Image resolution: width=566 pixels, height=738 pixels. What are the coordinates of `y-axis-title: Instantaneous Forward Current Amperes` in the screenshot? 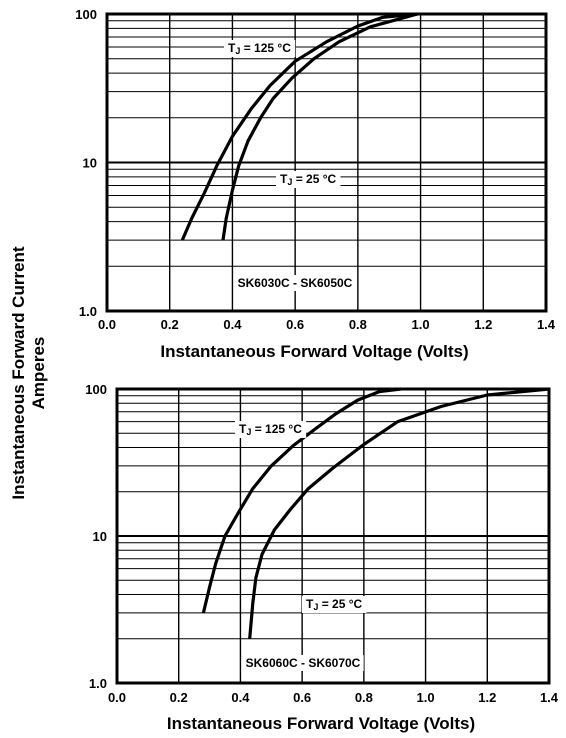 It's located at (28, 372).